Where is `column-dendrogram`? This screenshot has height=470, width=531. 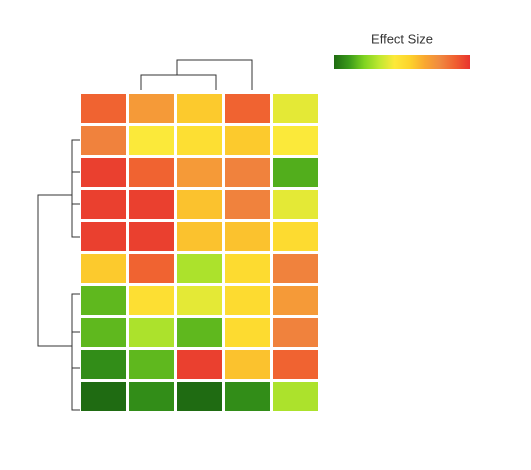 column-dendrogram is located at coordinates (196, 74).